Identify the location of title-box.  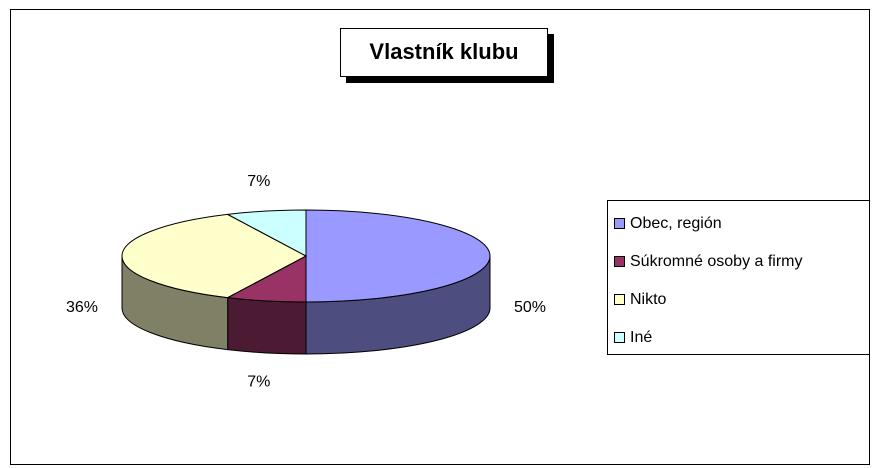
(444, 52).